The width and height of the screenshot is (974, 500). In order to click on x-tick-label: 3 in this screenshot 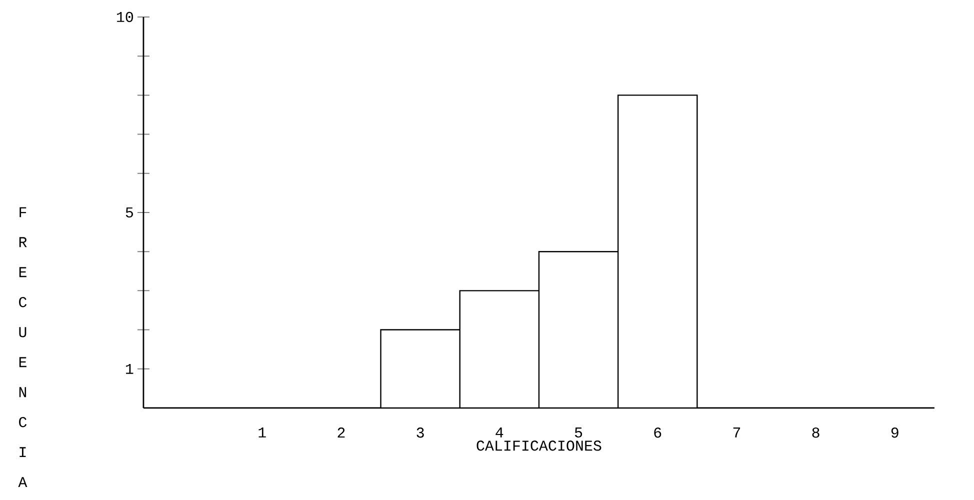, I will do `click(420, 433)`.